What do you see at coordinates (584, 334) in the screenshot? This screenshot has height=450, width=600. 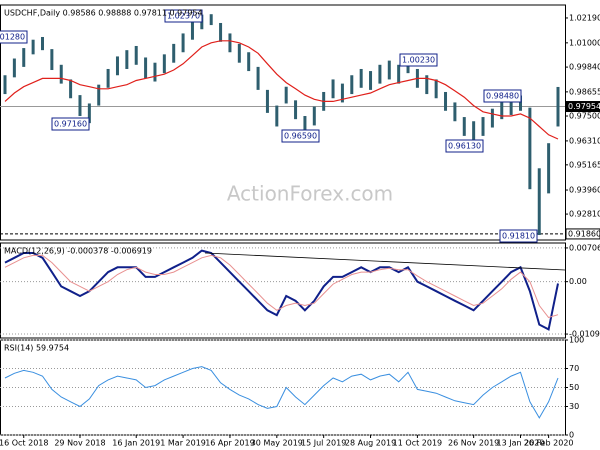 I see `y-tick-label: -0.010975` at bounding box center [584, 334].